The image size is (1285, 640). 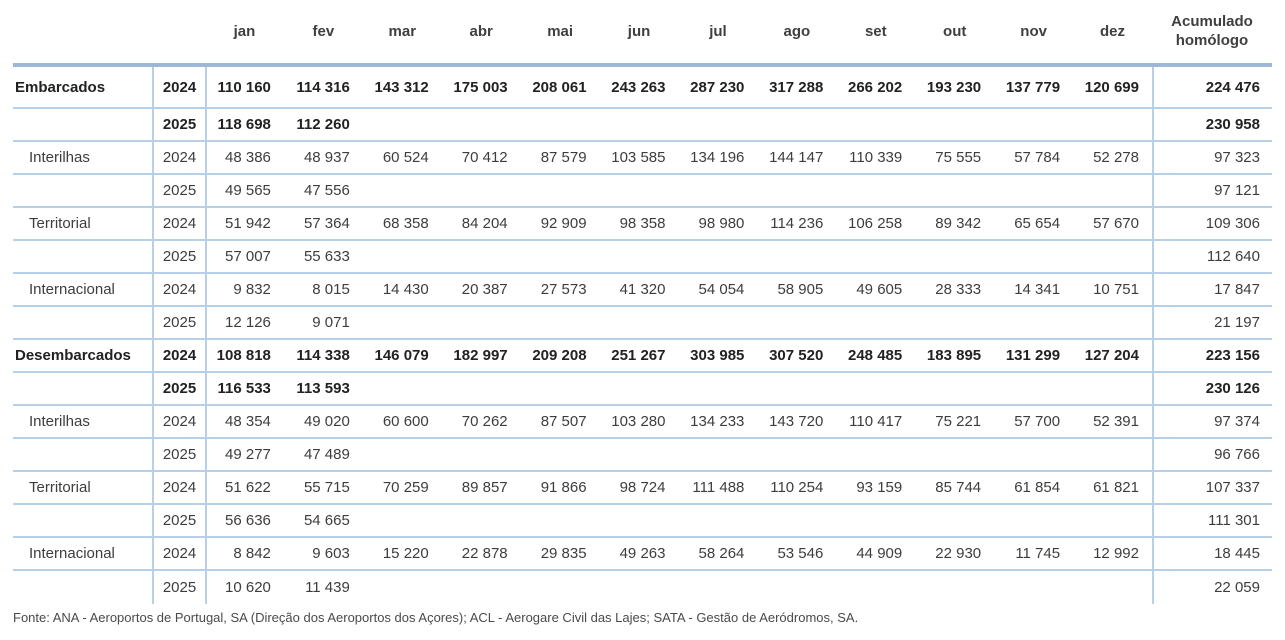 I want to click on month-value-cell: 48 386, so click(x=244, y=157).